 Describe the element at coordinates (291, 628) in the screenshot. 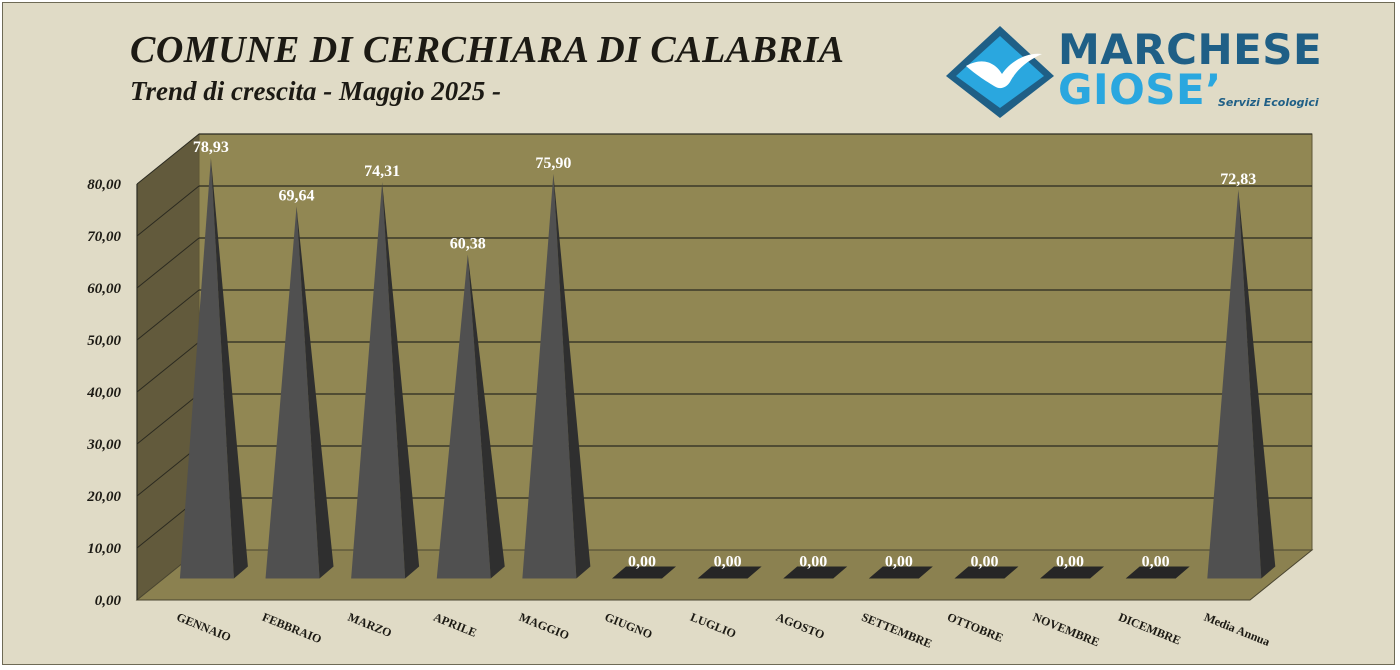

I see `x-tick-label: FEBBRAIO` at that location.